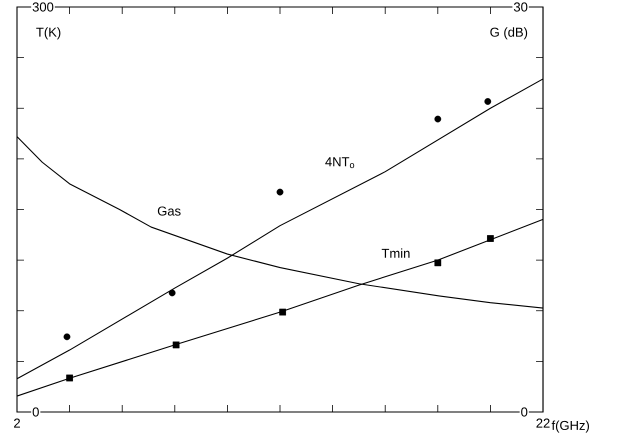 This screenshot has height=443, width=636. What do you see at coordinates (339, 162) in the screenshot?
I see `series-label: 4NT$_{o}$` at bounding box center [339, 162].